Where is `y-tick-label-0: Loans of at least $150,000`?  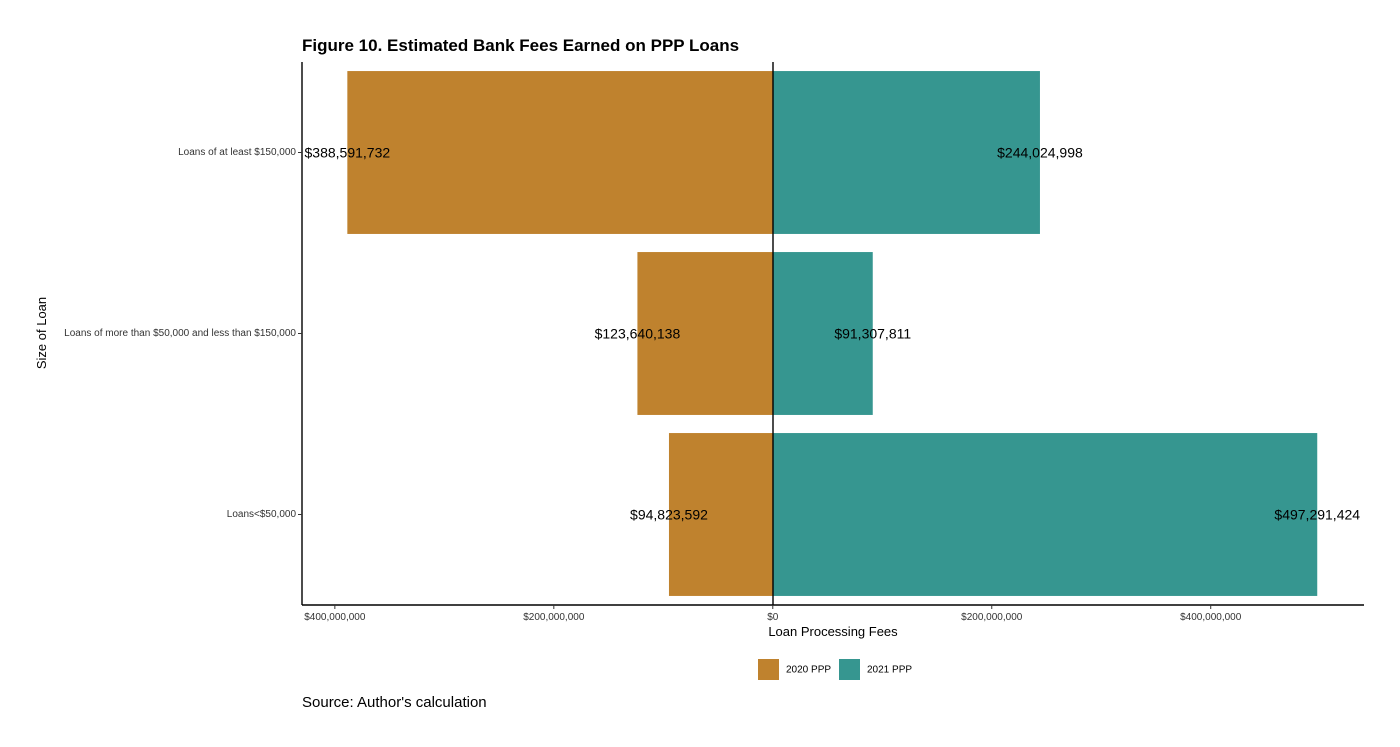
y-tick-label-0: Loans of at least $150,000 is located at coordinates (237, 152).